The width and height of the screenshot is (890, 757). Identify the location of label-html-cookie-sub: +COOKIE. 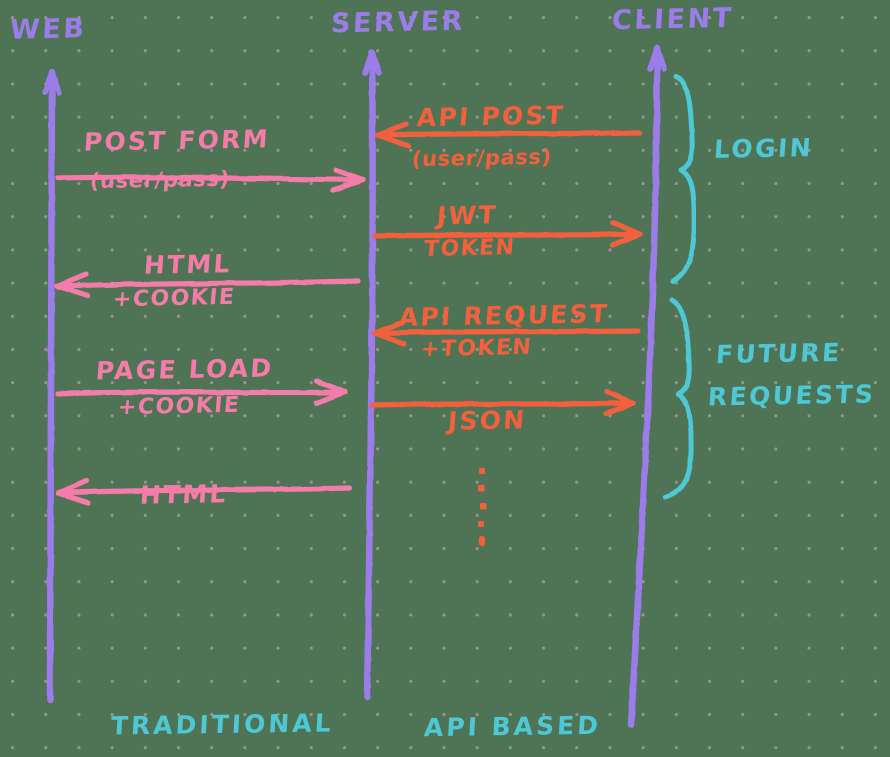
(174, 298).